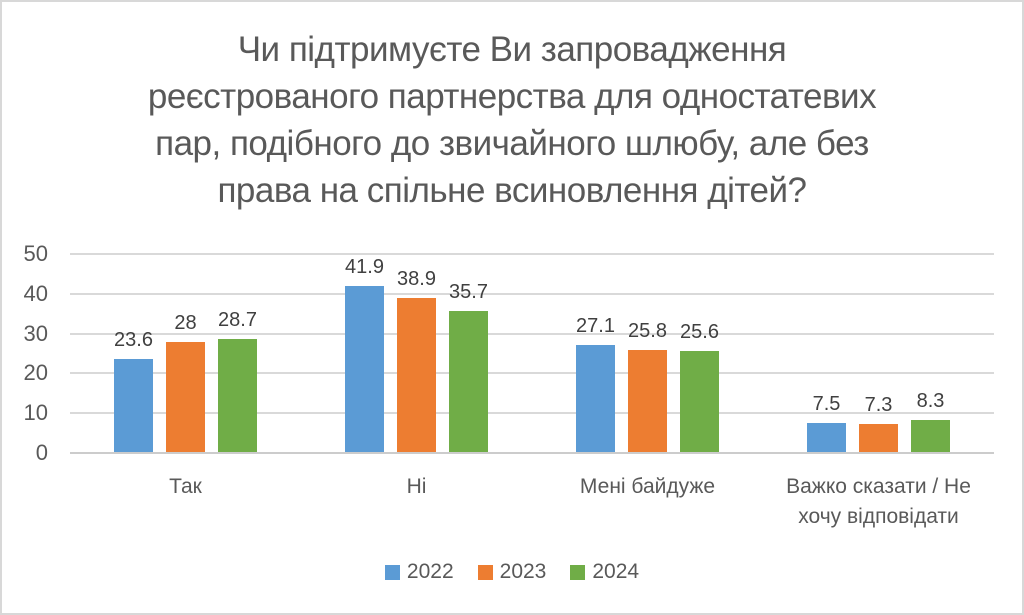 This screenshot has width=1024, height=615. I want to click on x-axis-line-front, so click(532, 453).